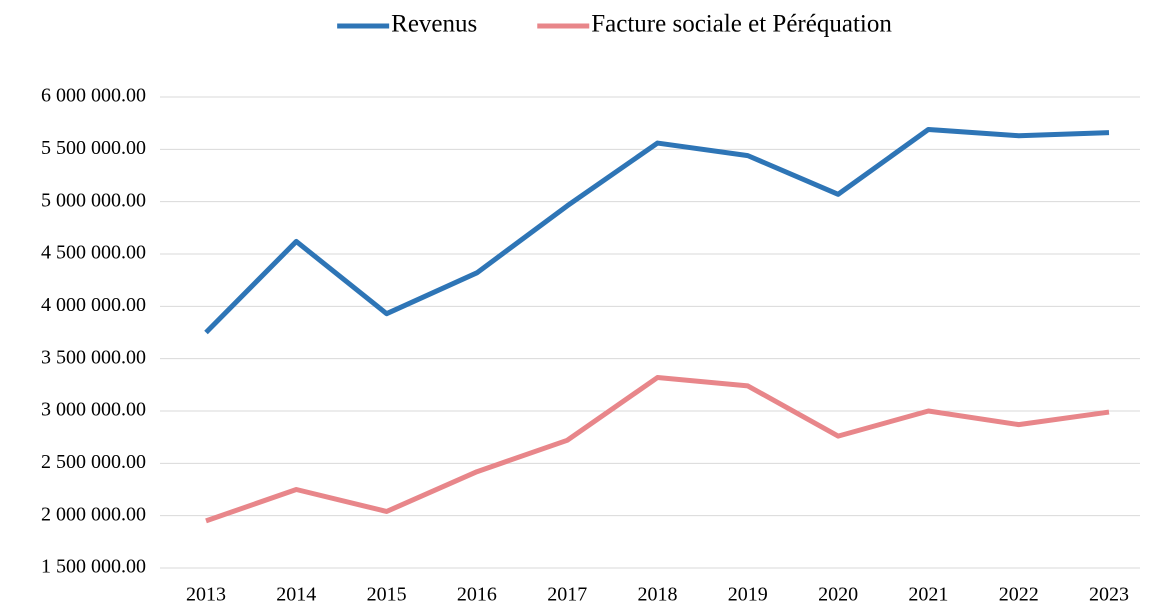  Describe the element at coordinates (748, 595) in the screenshot. I see `x-tick-label: 2019` at that location.